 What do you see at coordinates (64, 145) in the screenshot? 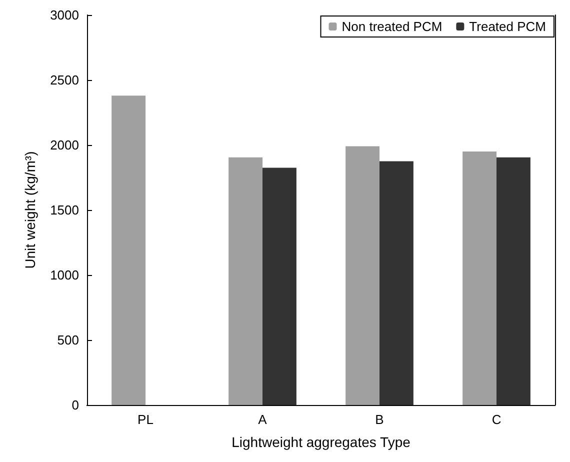
I see `y-tick-label: 2000` at bounding box center [64, 145].